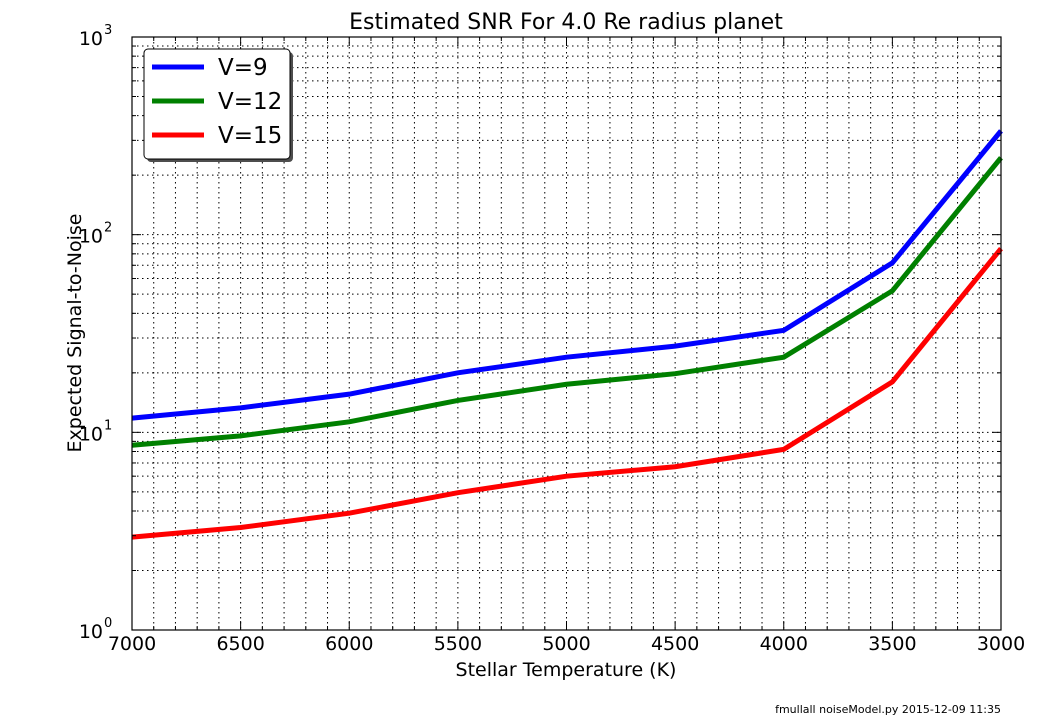 This screenshot has width=1053, height=720. I want to click on y-tick-exponent: 1, so click(108, 425).